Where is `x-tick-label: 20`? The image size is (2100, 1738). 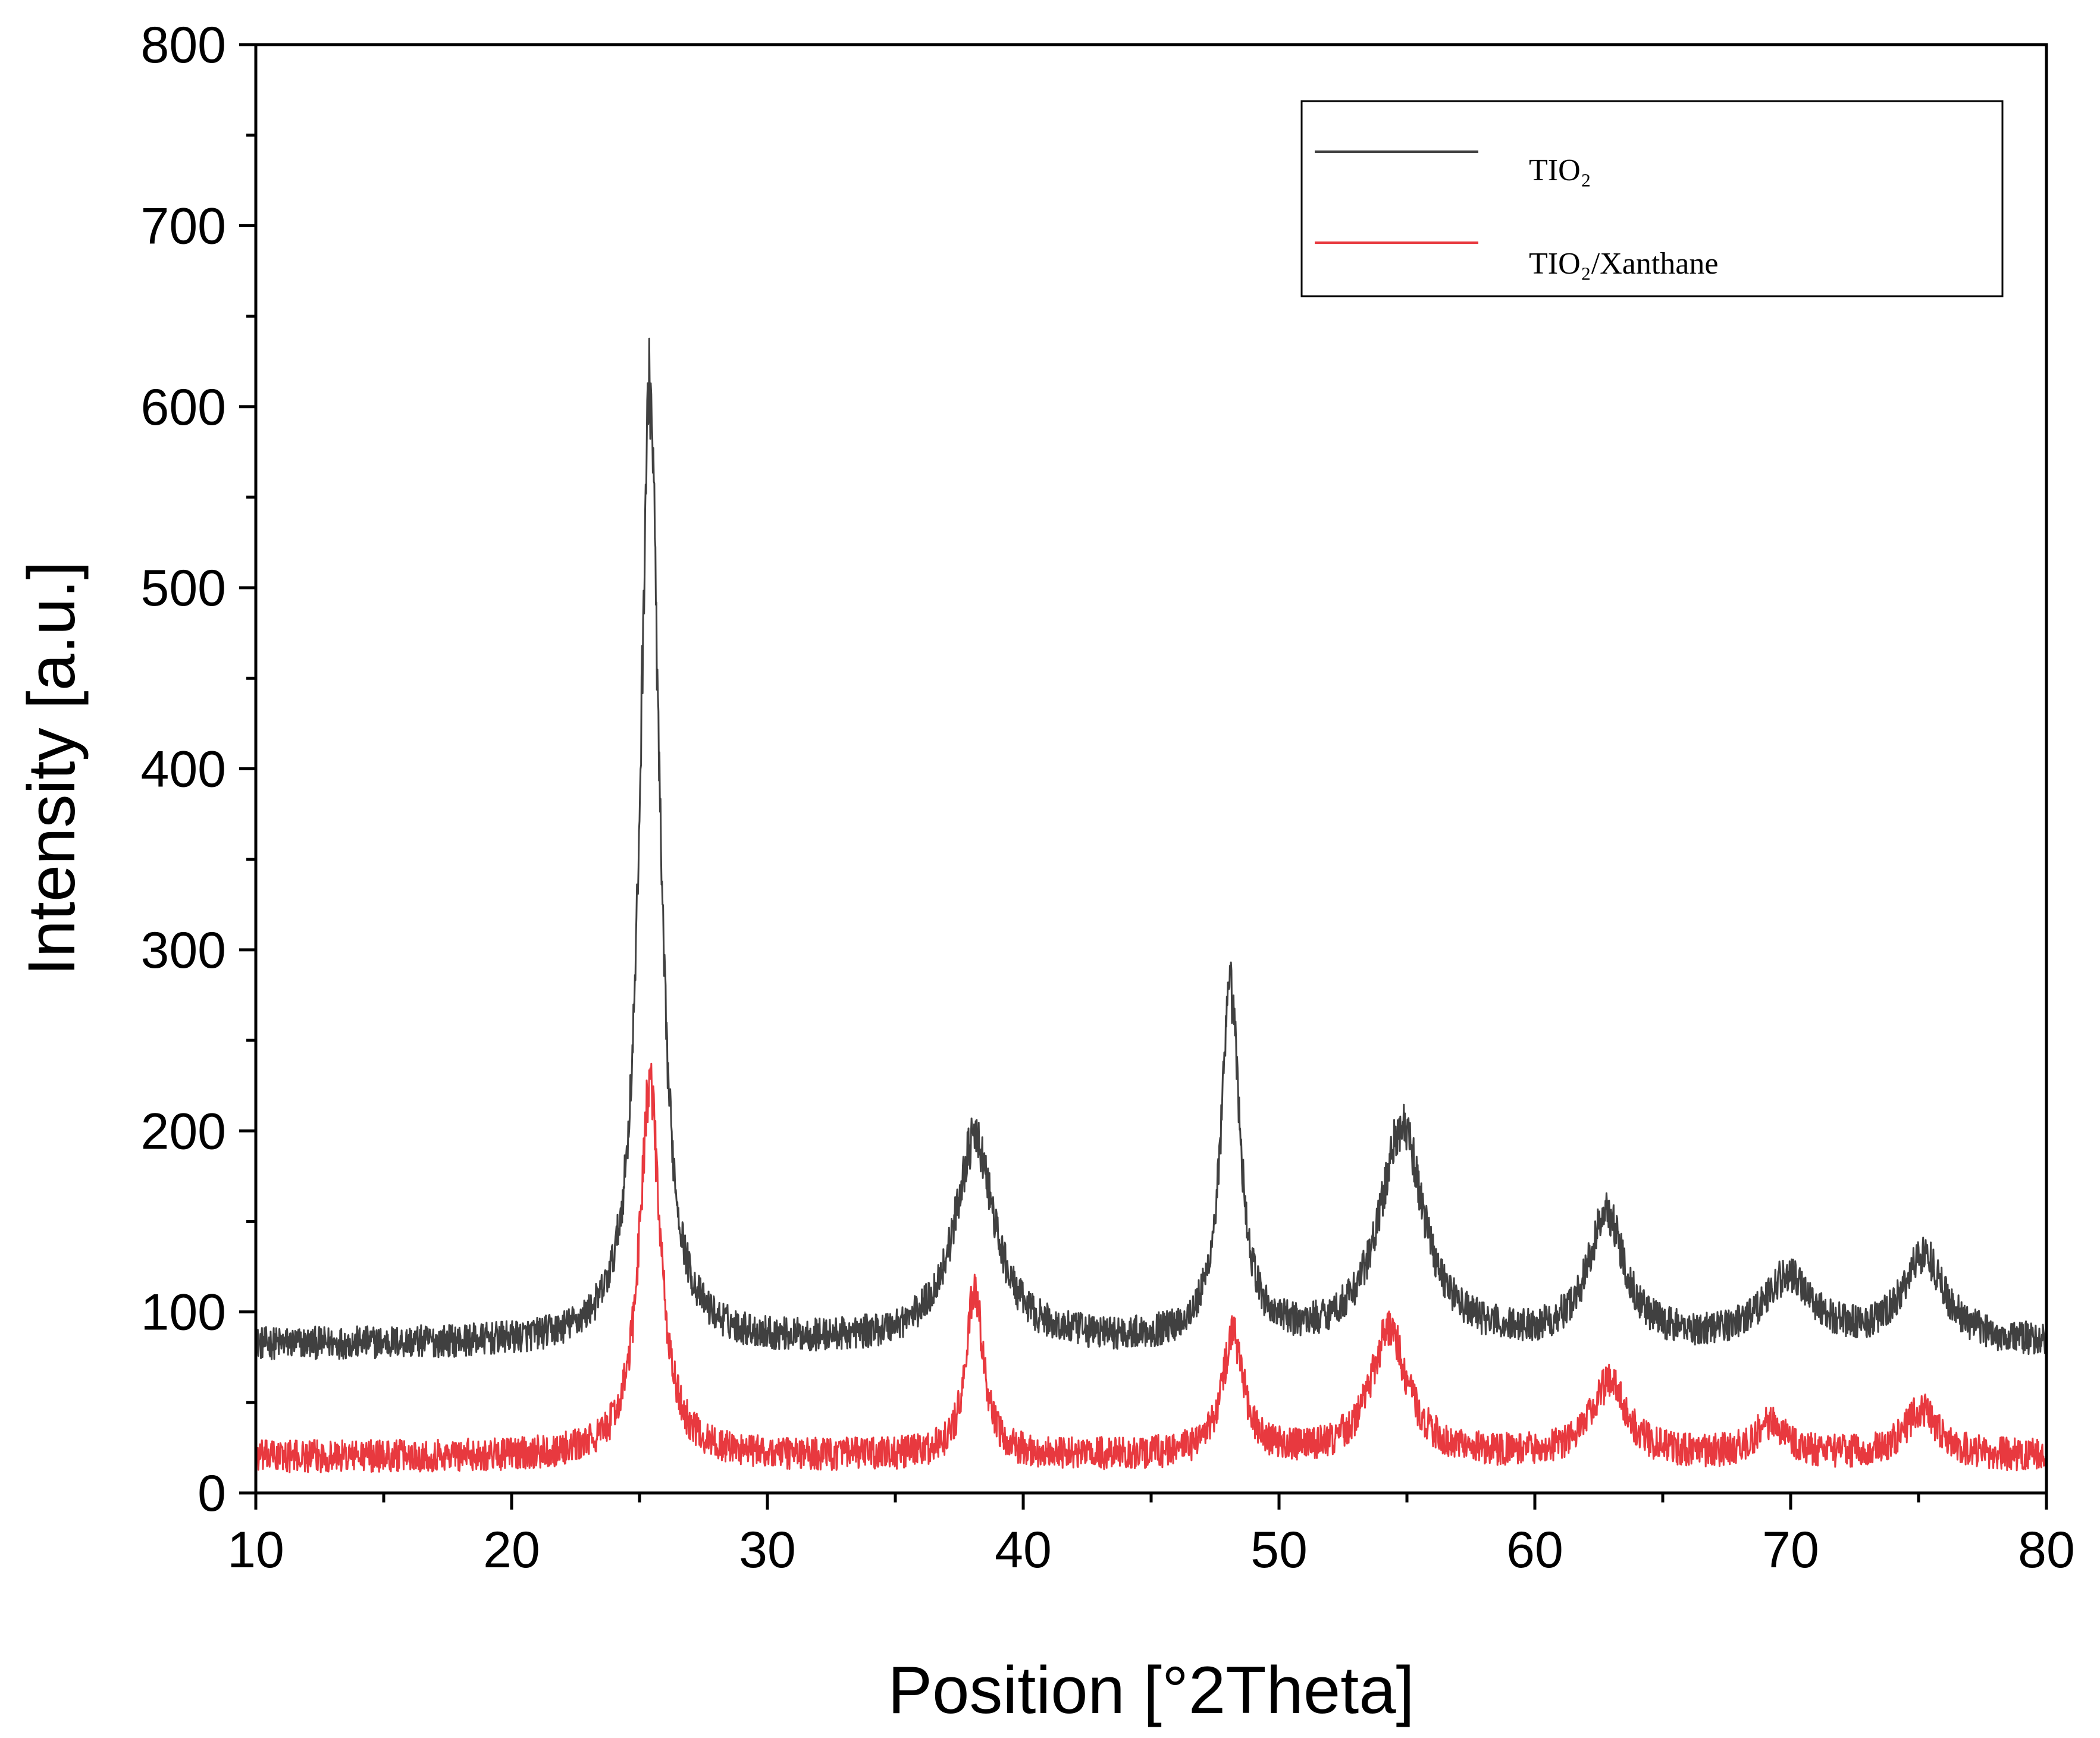
x-tick-label: 20 is located at coordinates (511, 1550).